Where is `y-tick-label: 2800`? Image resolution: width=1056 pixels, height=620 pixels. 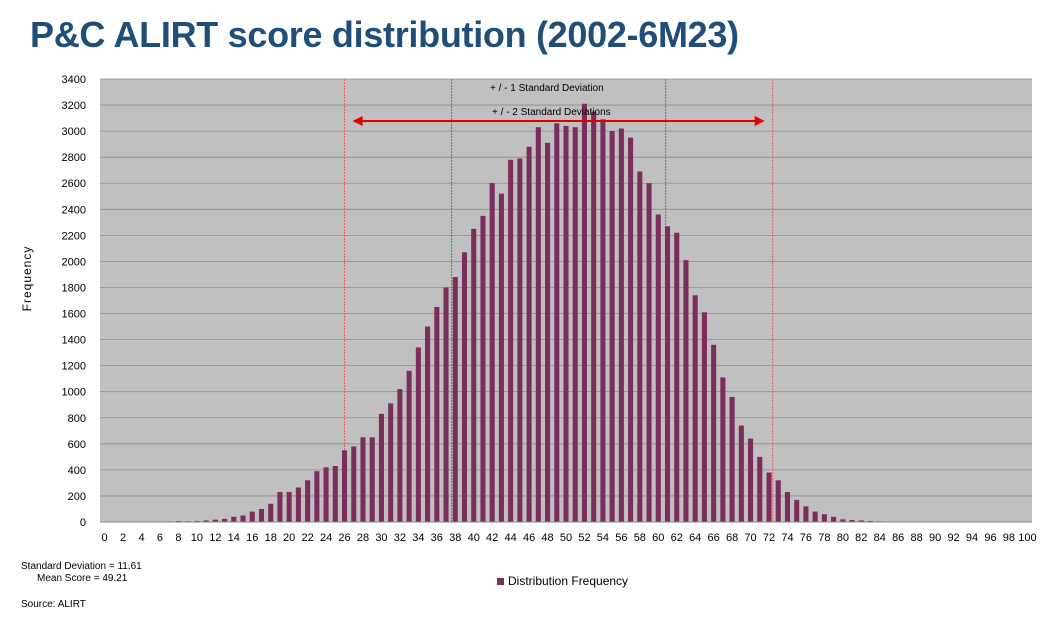
y-tick-label: 2800 is located at coordinates (74, 158).